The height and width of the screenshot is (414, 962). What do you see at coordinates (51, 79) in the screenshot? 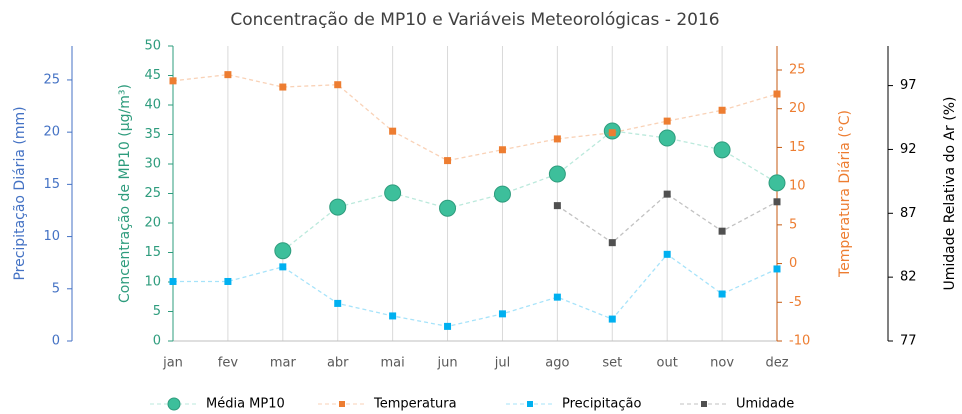
I see `y3-tick-label: 25` at bounding box center [51, 79].